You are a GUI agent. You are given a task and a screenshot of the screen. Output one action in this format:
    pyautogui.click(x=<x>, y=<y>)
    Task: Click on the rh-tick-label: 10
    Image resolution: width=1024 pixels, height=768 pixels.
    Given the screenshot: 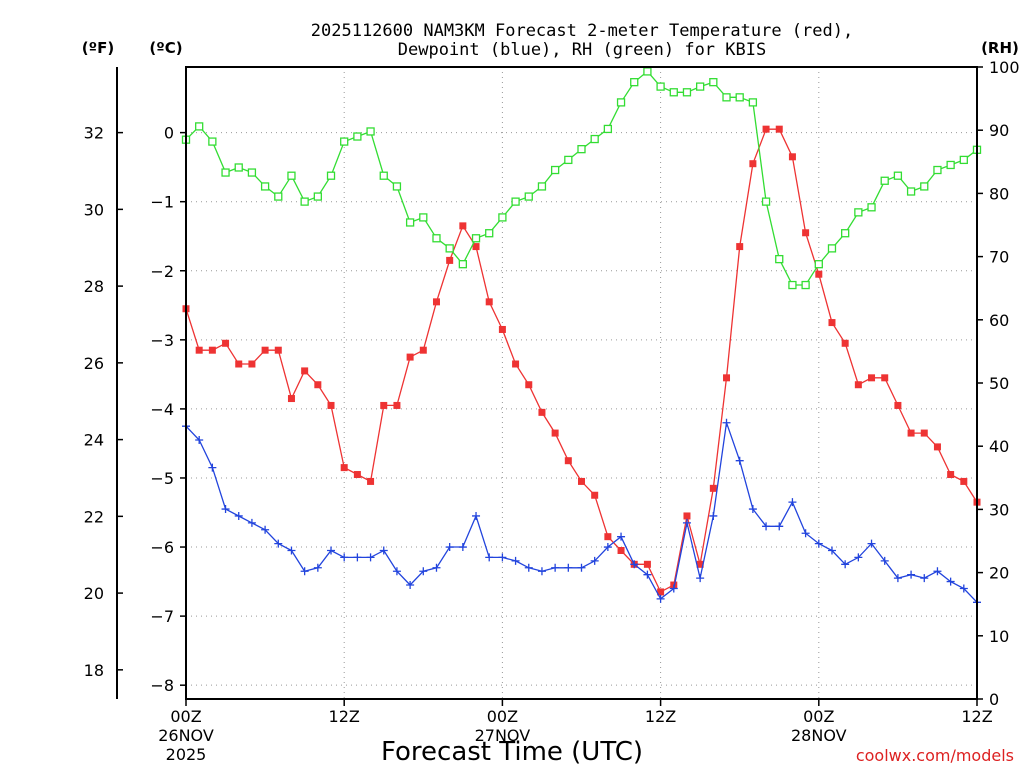 What is the action you would take?
    pyautogui.click(x=999, y=636)
    